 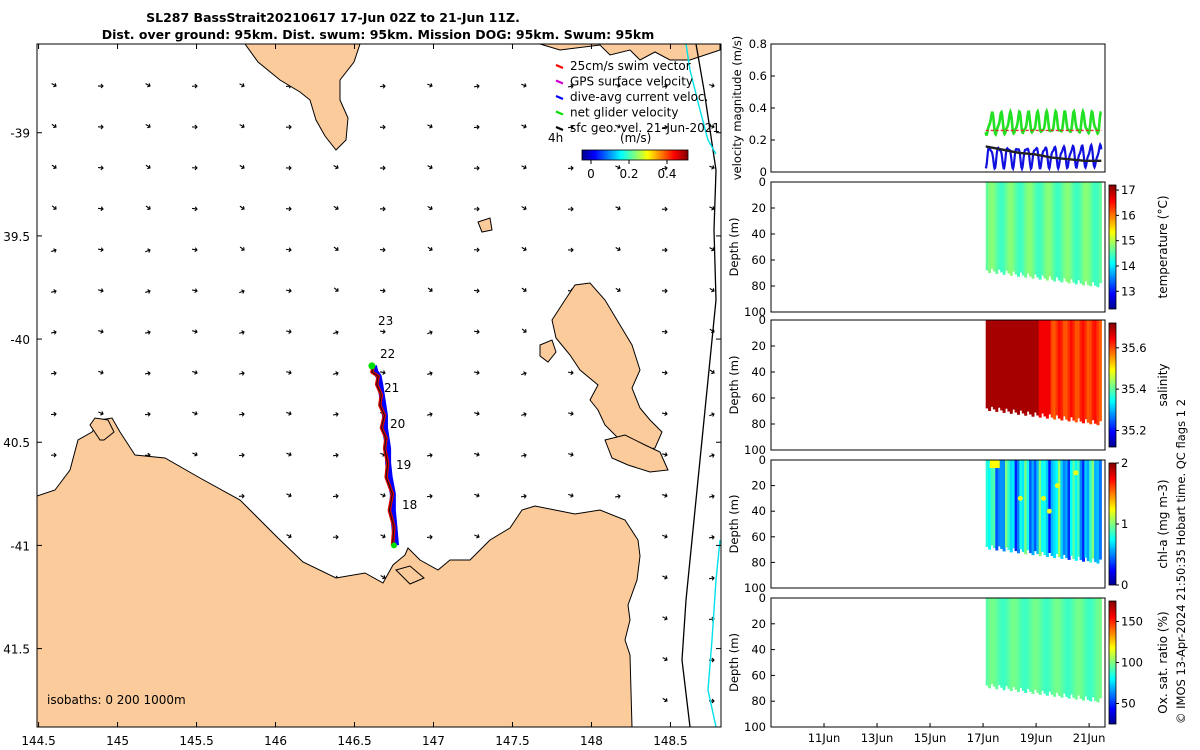 What do you see at coordinates (512, 741) in the screenshot?
I see `map-xtick-label: 147.5` at bounding box center [512, 741].